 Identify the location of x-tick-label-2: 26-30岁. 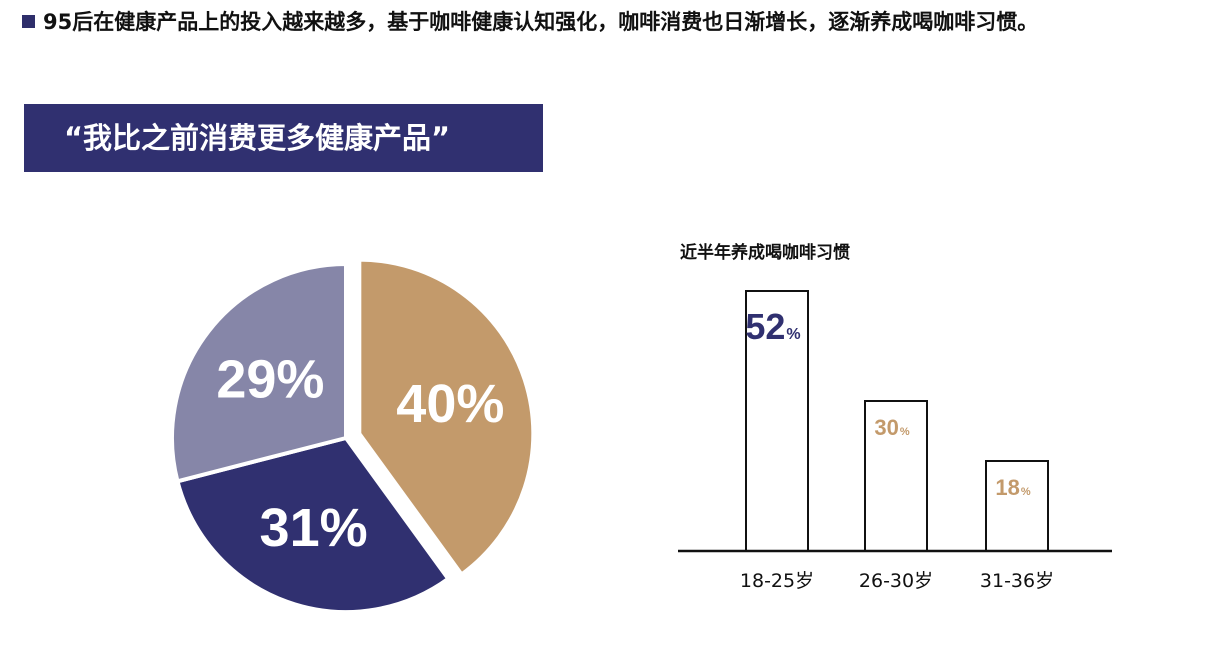
(896, 581).